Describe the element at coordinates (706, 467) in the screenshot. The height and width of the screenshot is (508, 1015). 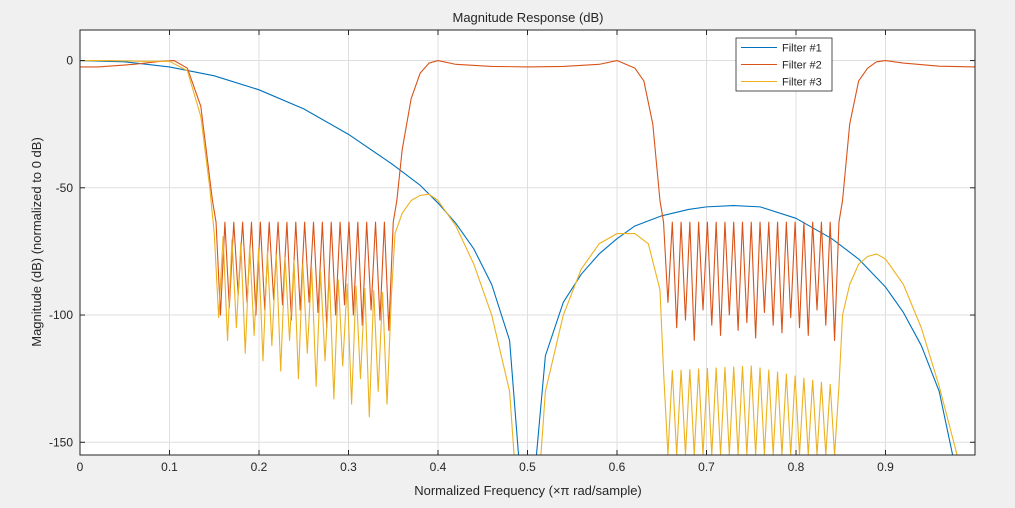
I see `x-tick-label: 0.7` at that location.